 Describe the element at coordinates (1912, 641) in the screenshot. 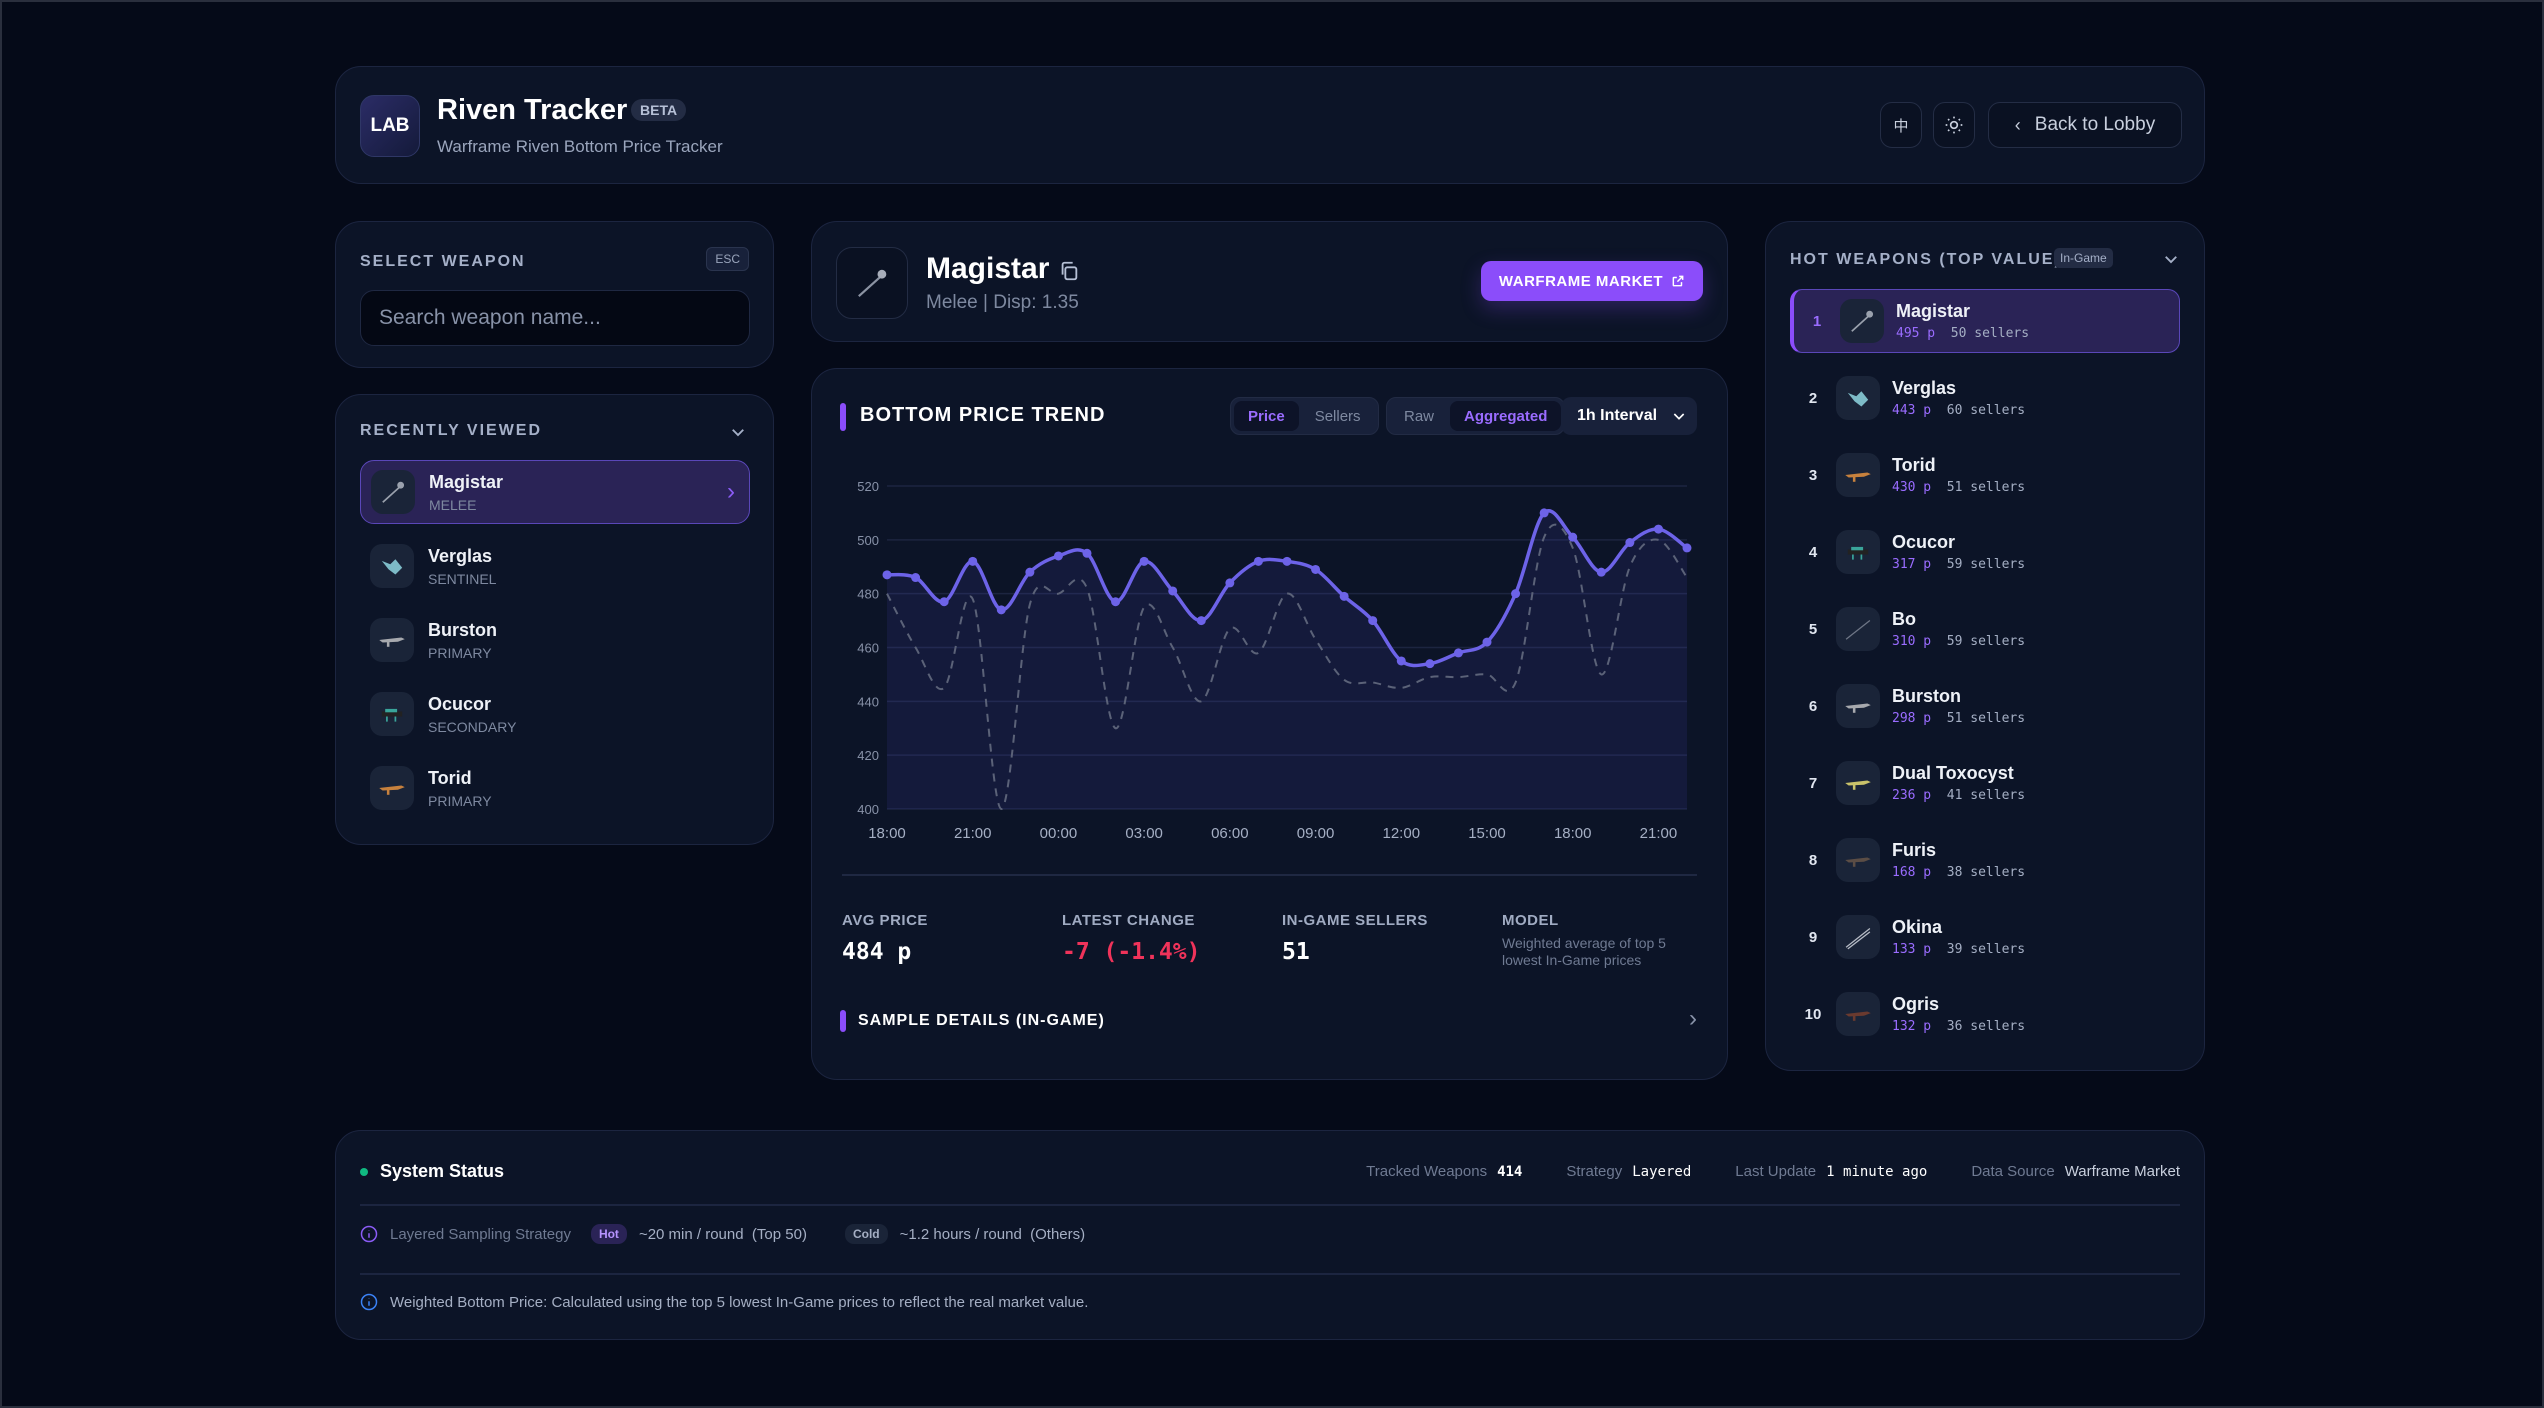

I see `hot-weapon-price: 310 p` at that location.